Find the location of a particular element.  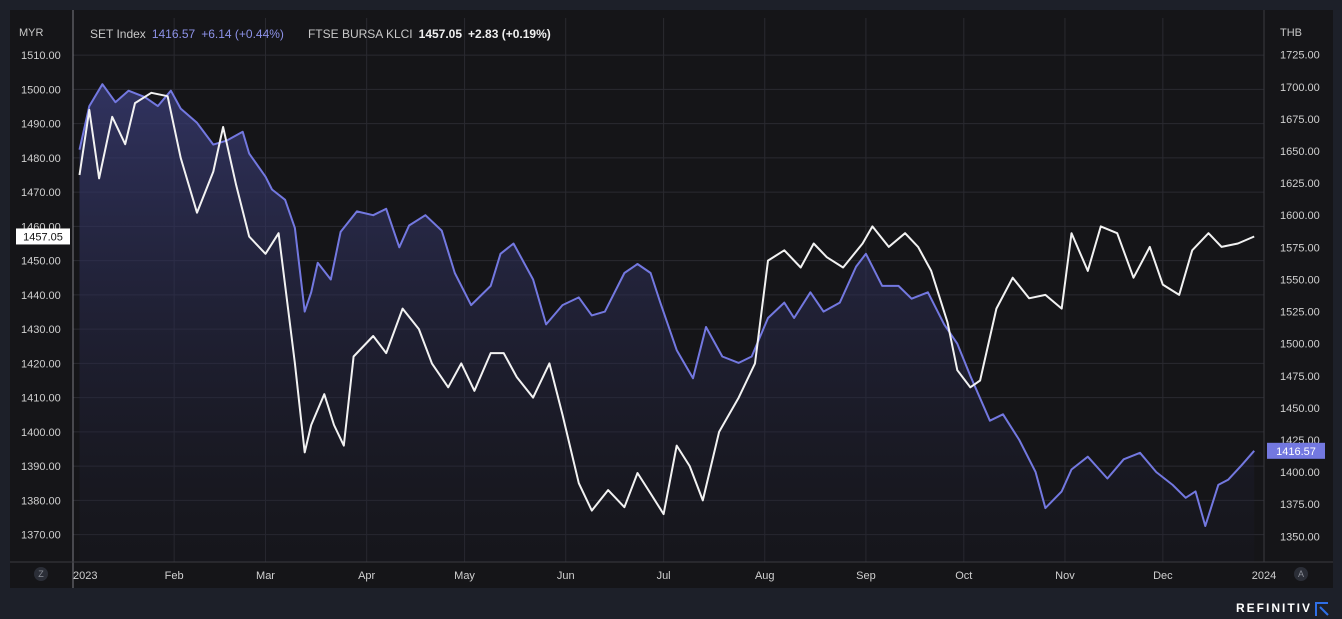

right-tick-label: 1550.00 is located at coordinates (1300, 280).